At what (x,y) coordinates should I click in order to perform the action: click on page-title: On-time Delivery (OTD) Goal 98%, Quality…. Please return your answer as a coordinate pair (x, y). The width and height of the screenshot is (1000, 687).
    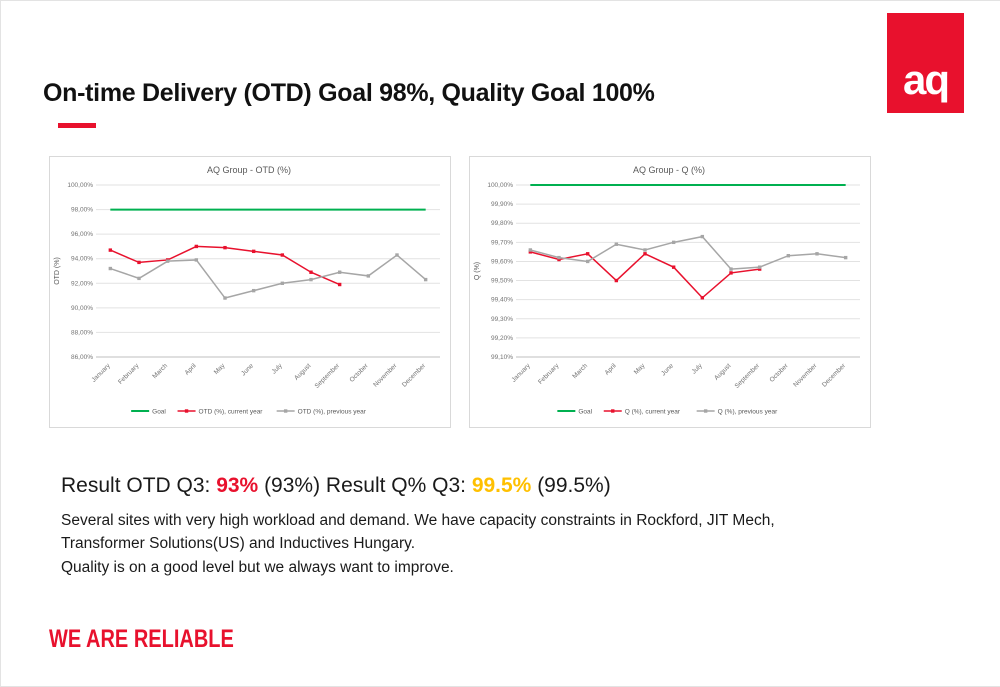
    Looking at the image, I should click on (349, 93).